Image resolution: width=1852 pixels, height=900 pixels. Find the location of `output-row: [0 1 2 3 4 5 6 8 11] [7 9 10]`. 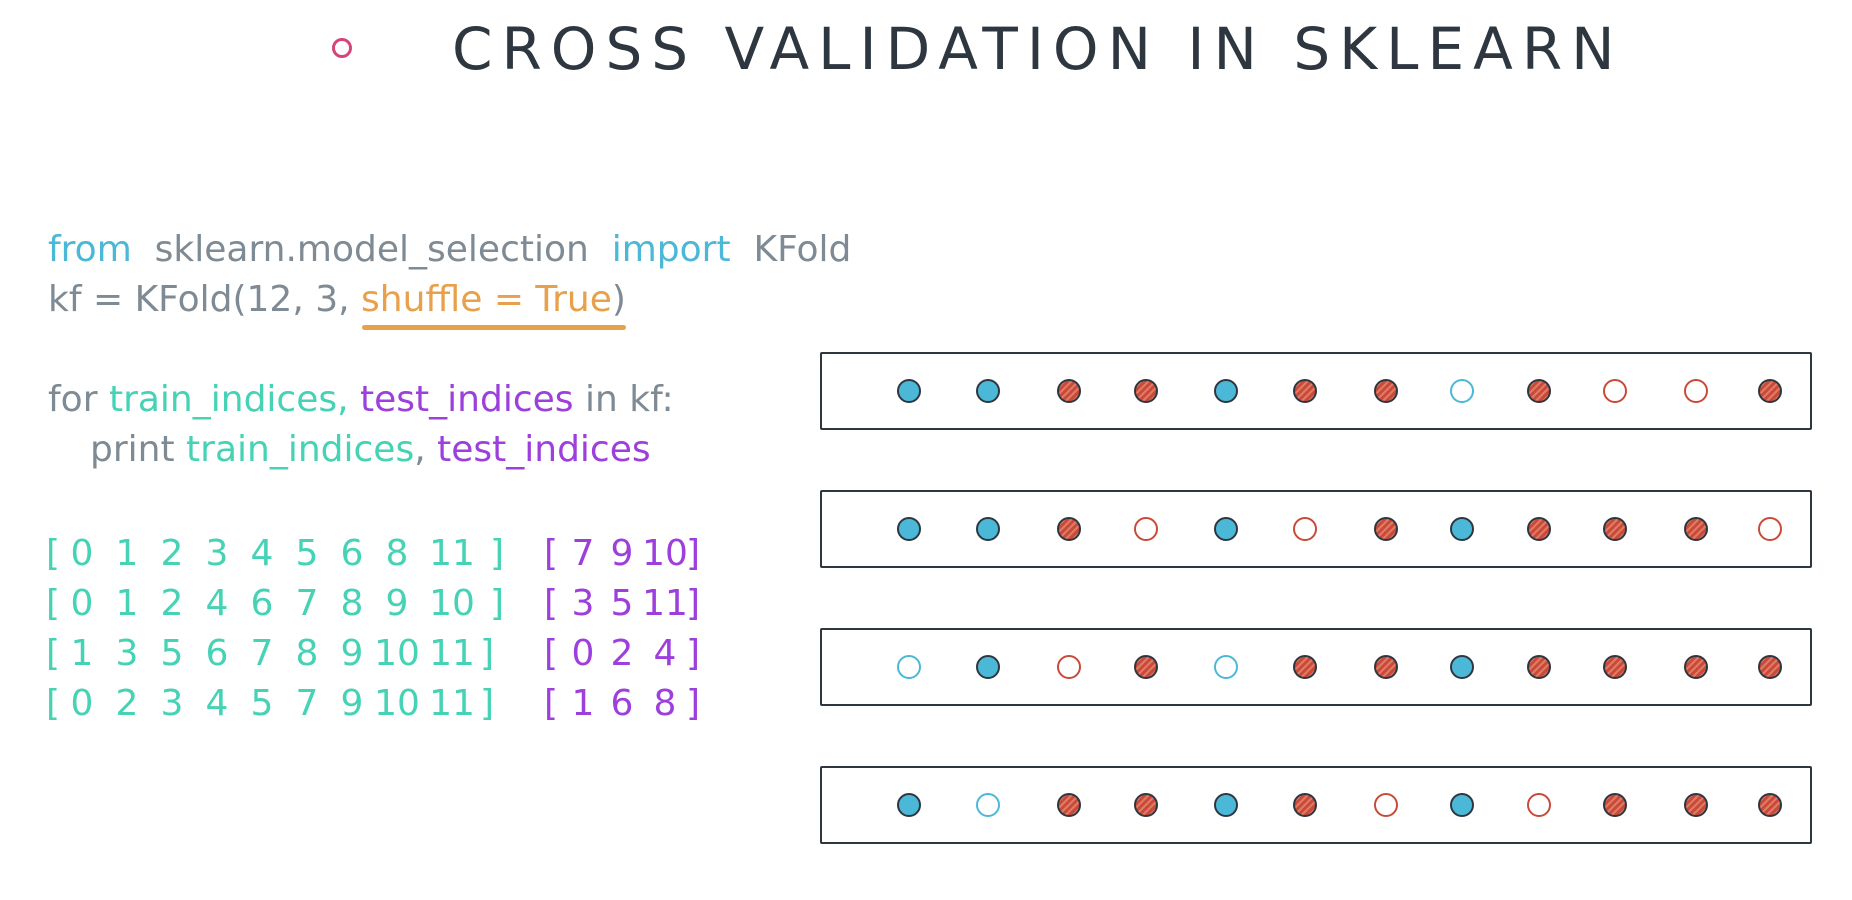

output-row: [0 1 2 3 4 5 6 8 11] [7 9 10] is located at coordinates (407, 554).